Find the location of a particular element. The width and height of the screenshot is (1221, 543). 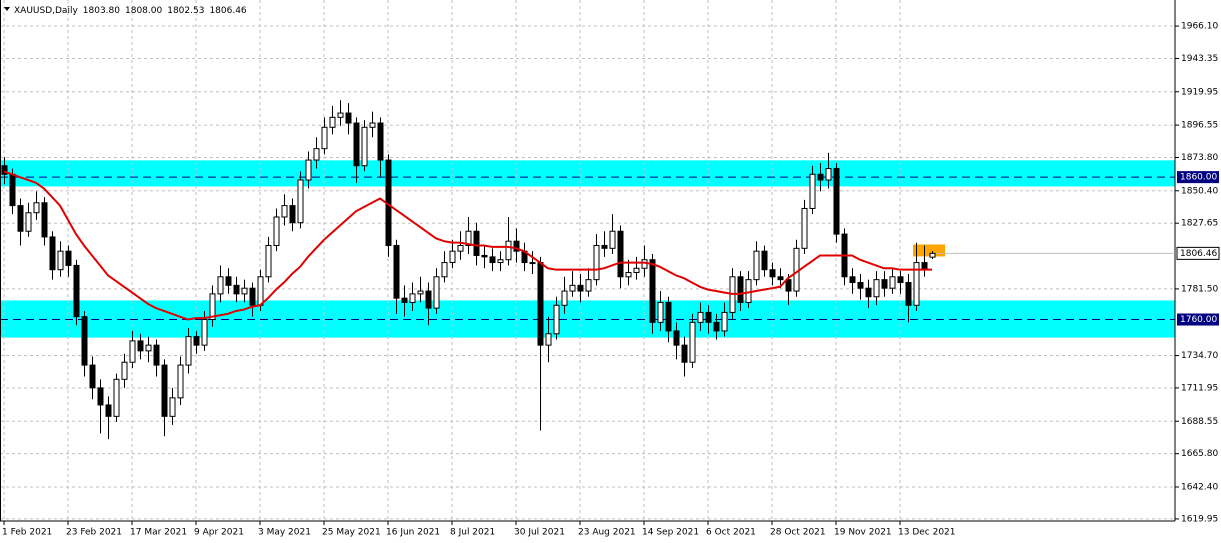

x-tick-label: 1 Feb 2021 is located at coordinates (27, 533).